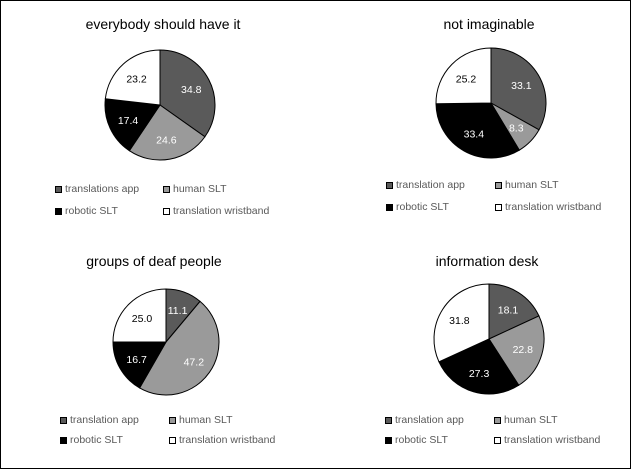 Image resolution: width=633 pixels, height=471 pixels. I want to click on chart-2-legend-item-1: translation app, so click(425, 185).